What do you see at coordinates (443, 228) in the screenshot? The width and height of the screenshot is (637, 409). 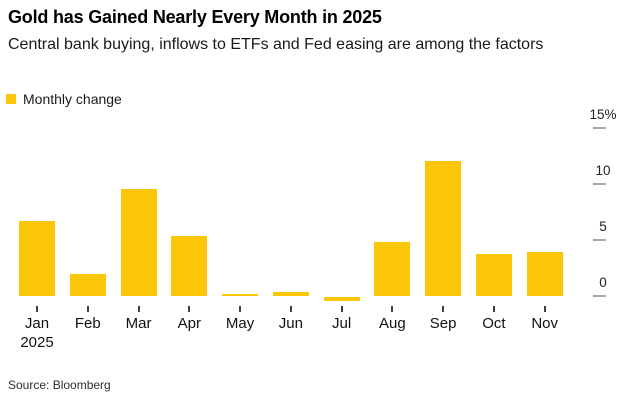 I see `bar-sep` at bounding box center [443, 228].